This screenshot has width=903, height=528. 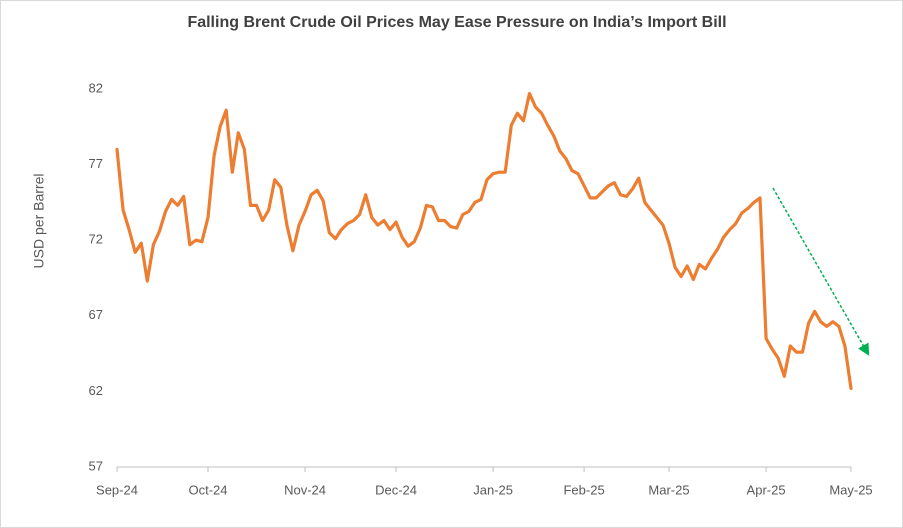 I want to click on y-tick-label: 62, so click(x=96, y=390).